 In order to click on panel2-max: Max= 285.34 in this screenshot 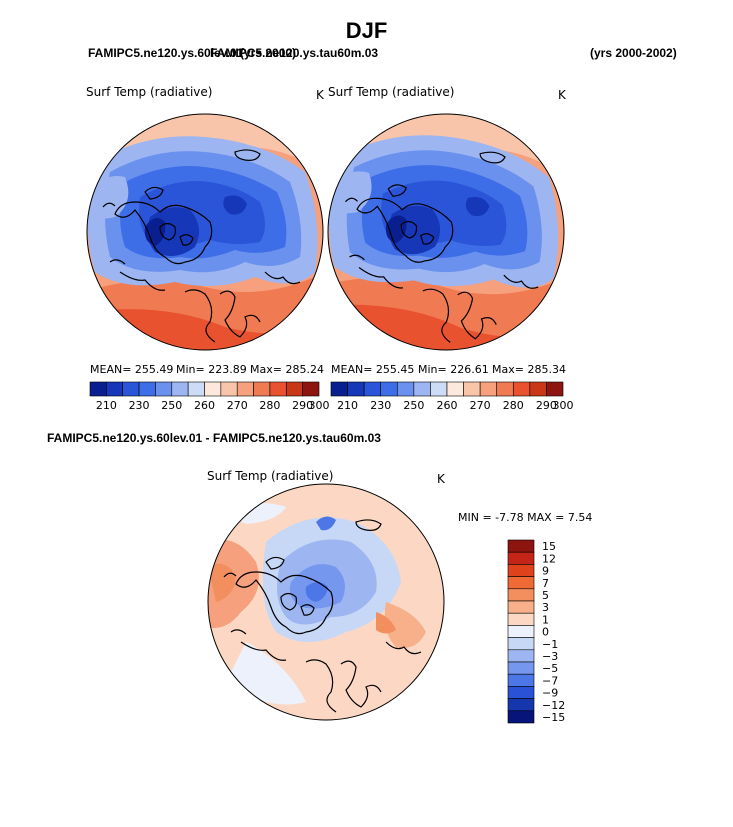, I will do `click(529, 369)`.